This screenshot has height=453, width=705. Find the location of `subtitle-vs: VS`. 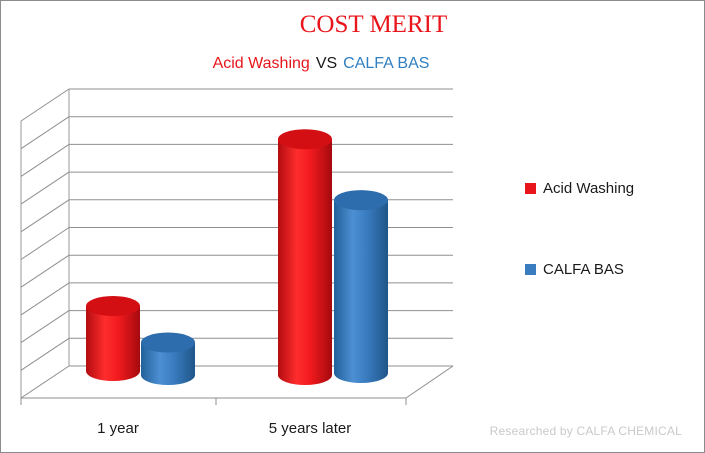

subtitle-vs: VS is located at coordinates (326, 63).